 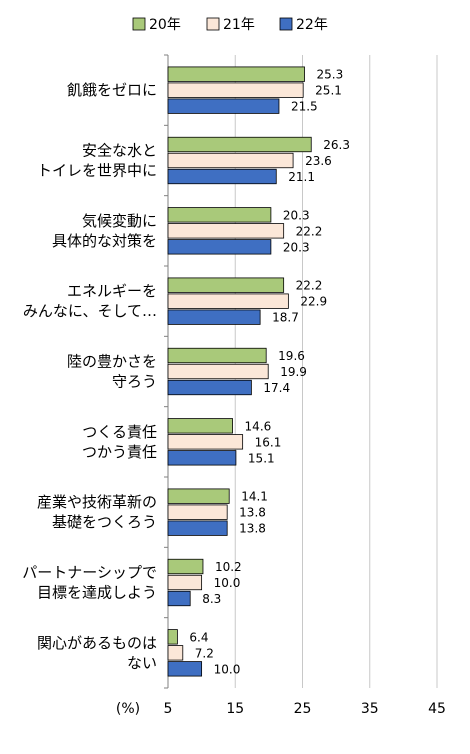 I want to click on value-label: 26.3, so click(x=336, y=145).